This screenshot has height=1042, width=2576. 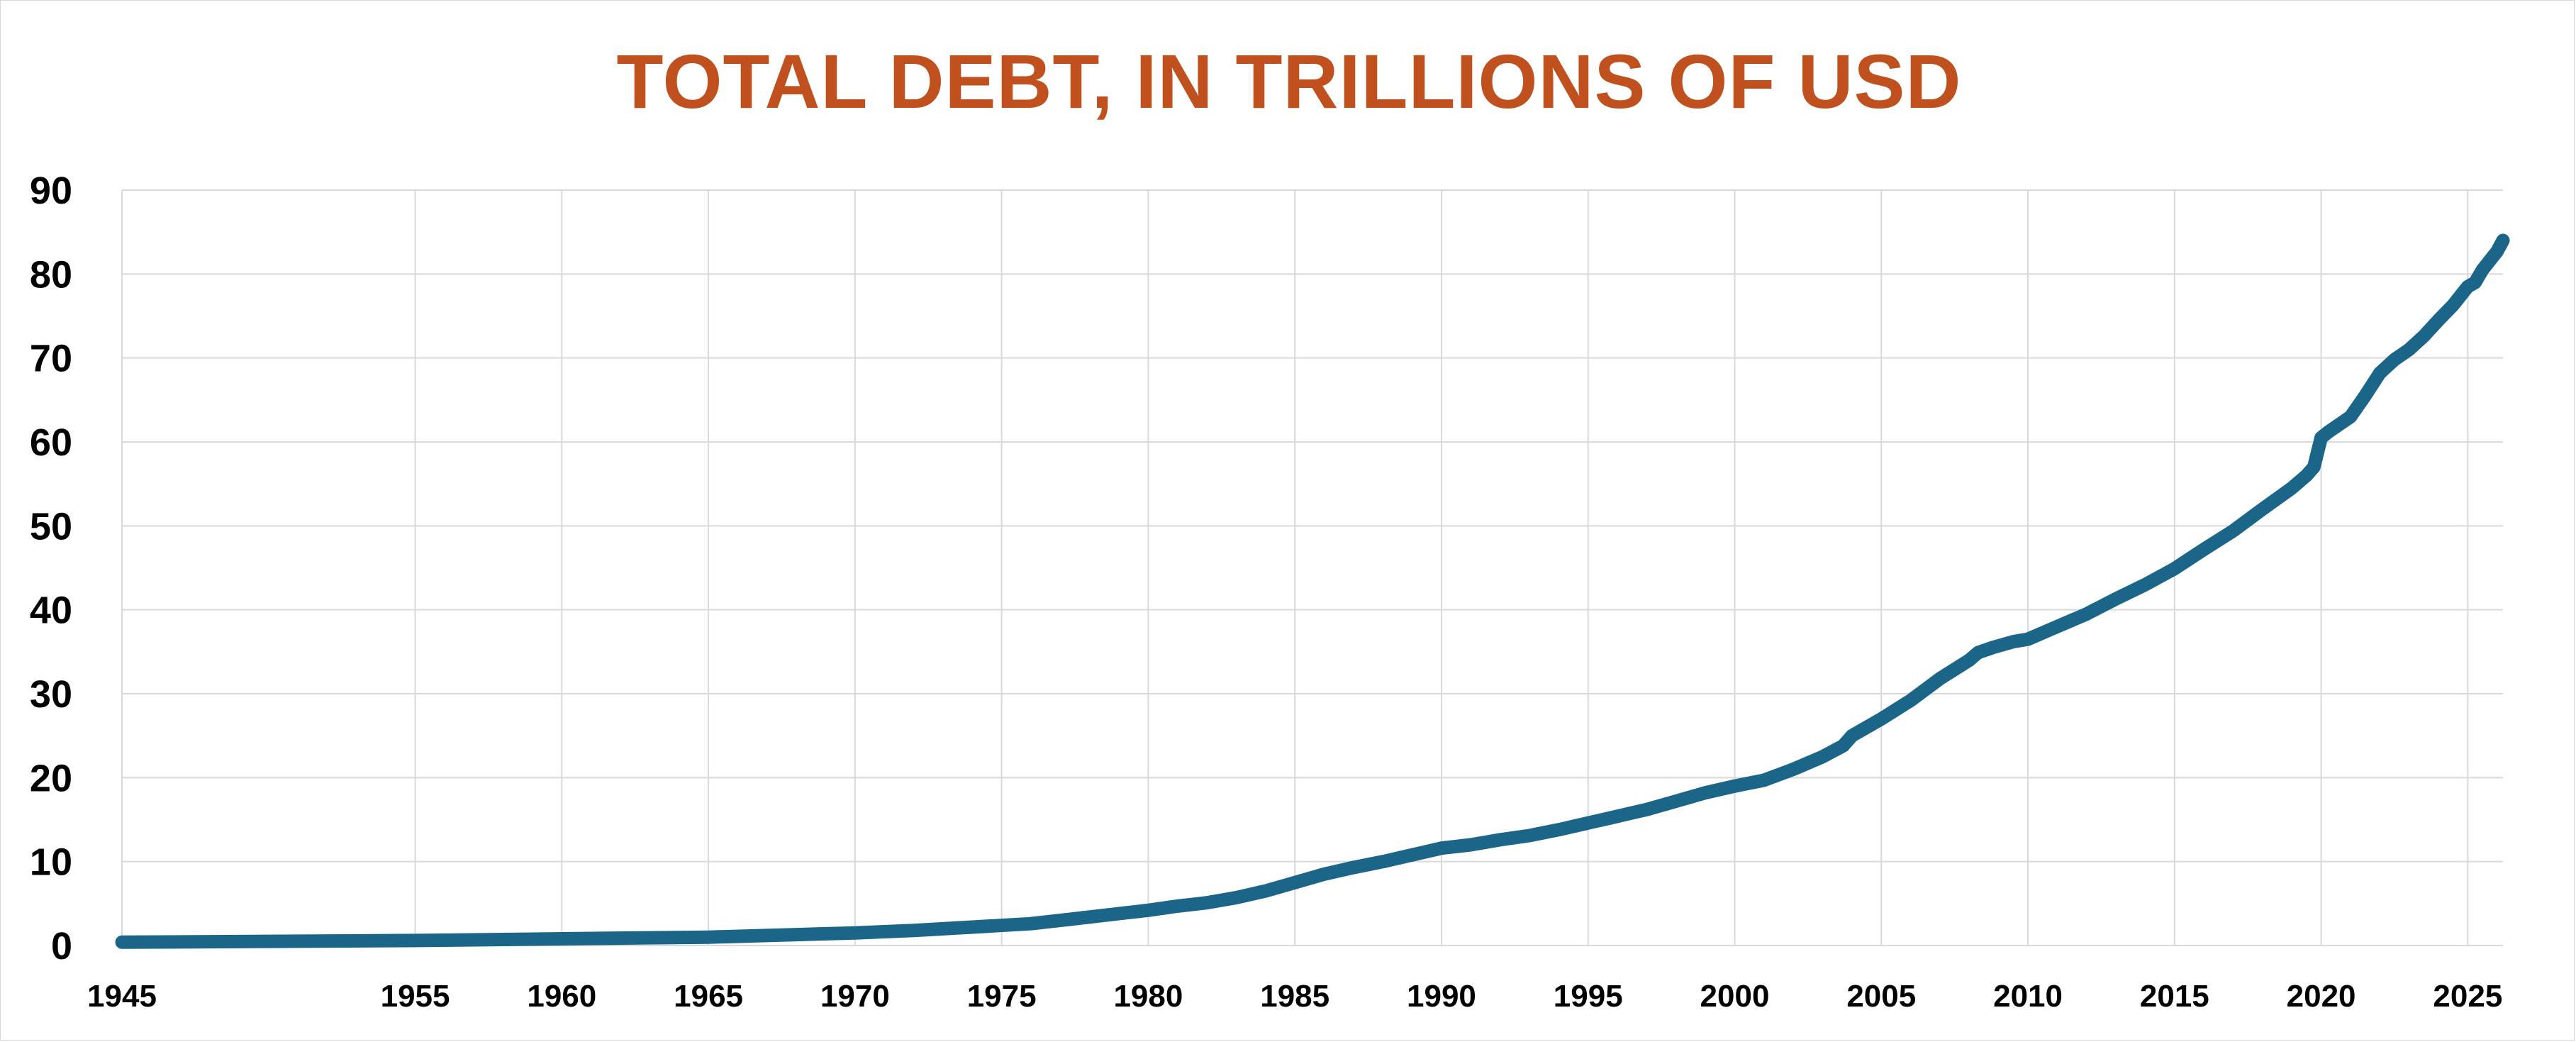 I want to click on x-tick-label: 2025, so click(x=2467, y=996).